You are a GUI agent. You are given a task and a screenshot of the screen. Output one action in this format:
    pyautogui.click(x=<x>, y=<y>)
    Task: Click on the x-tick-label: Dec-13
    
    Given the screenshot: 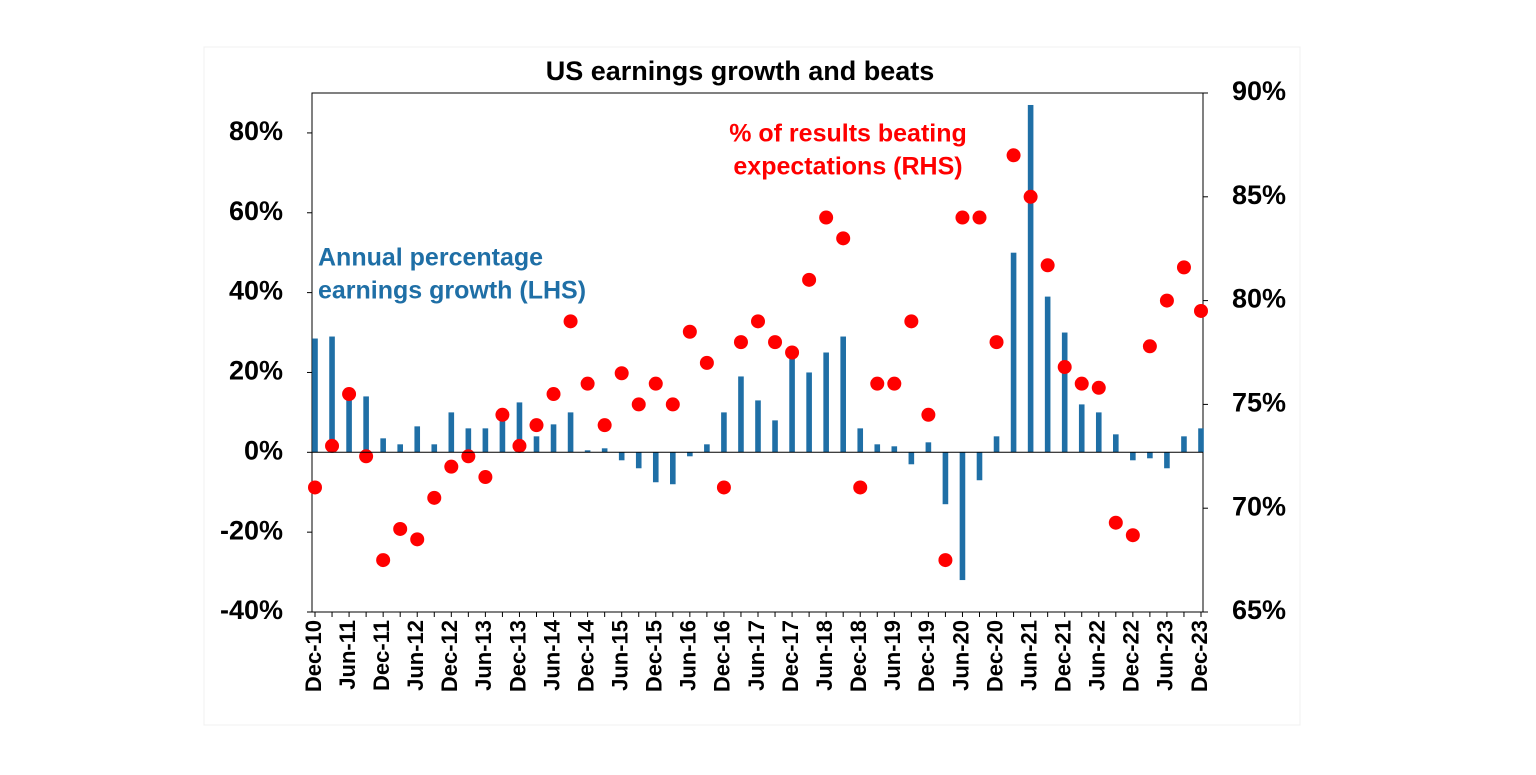 What is the action you would take?
    pyautogui.click(x=517, y=656)
    